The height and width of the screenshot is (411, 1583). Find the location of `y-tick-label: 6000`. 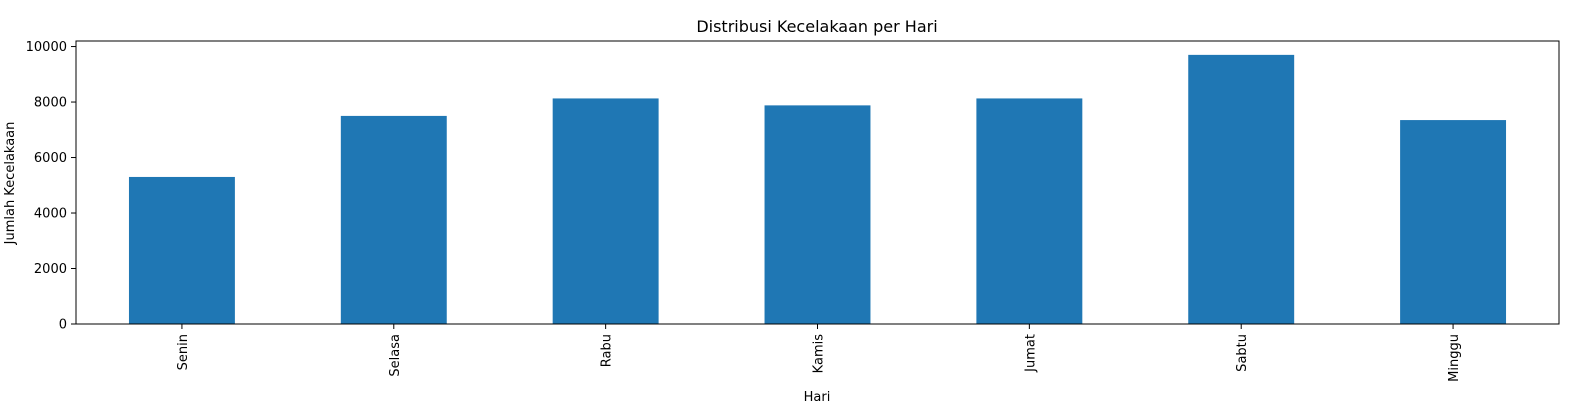

y-tick-label: 6000 is located at coordinates (50, 158).